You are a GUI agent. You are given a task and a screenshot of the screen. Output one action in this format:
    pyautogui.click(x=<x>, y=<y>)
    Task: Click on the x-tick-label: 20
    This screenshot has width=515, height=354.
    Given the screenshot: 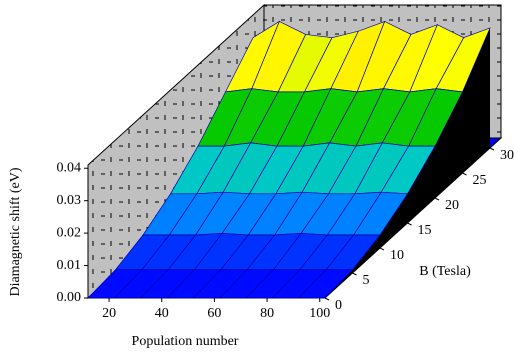 What is the action you would take?
    pyautogui.click(x=109, y=313)
    